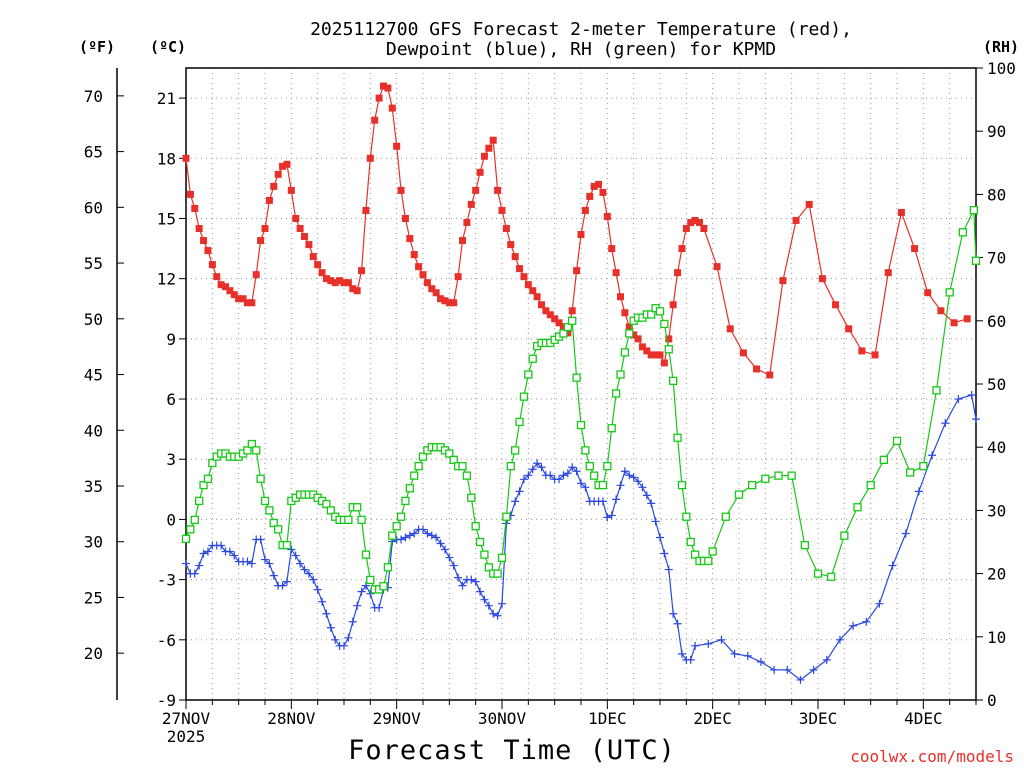 This screenshot has height=768, width=1024. Describe the element at coordinates (93, 430) in the screenshot. I see `fahrenheit-tick-label: 40` at that location.